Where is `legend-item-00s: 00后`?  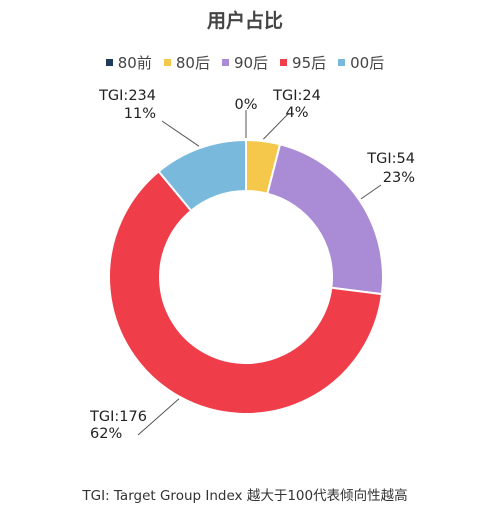 legend-item-00s: 00后 is located at coordinates (361, 62).